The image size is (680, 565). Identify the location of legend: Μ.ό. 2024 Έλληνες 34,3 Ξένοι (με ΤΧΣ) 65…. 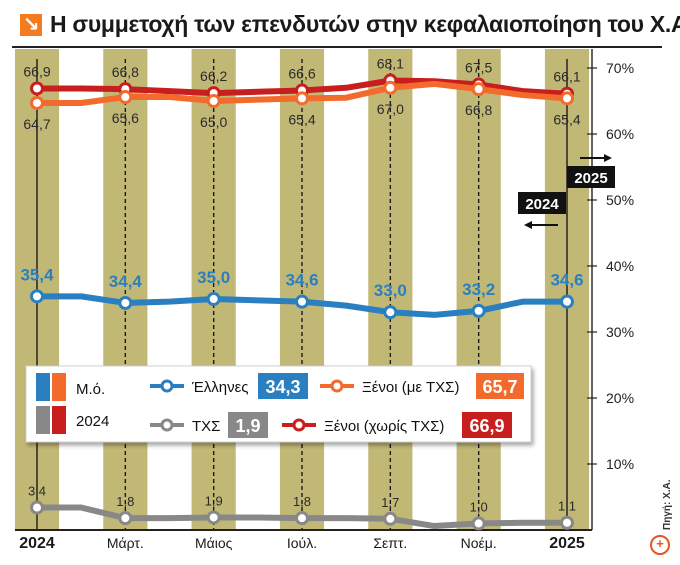
(278, 404).